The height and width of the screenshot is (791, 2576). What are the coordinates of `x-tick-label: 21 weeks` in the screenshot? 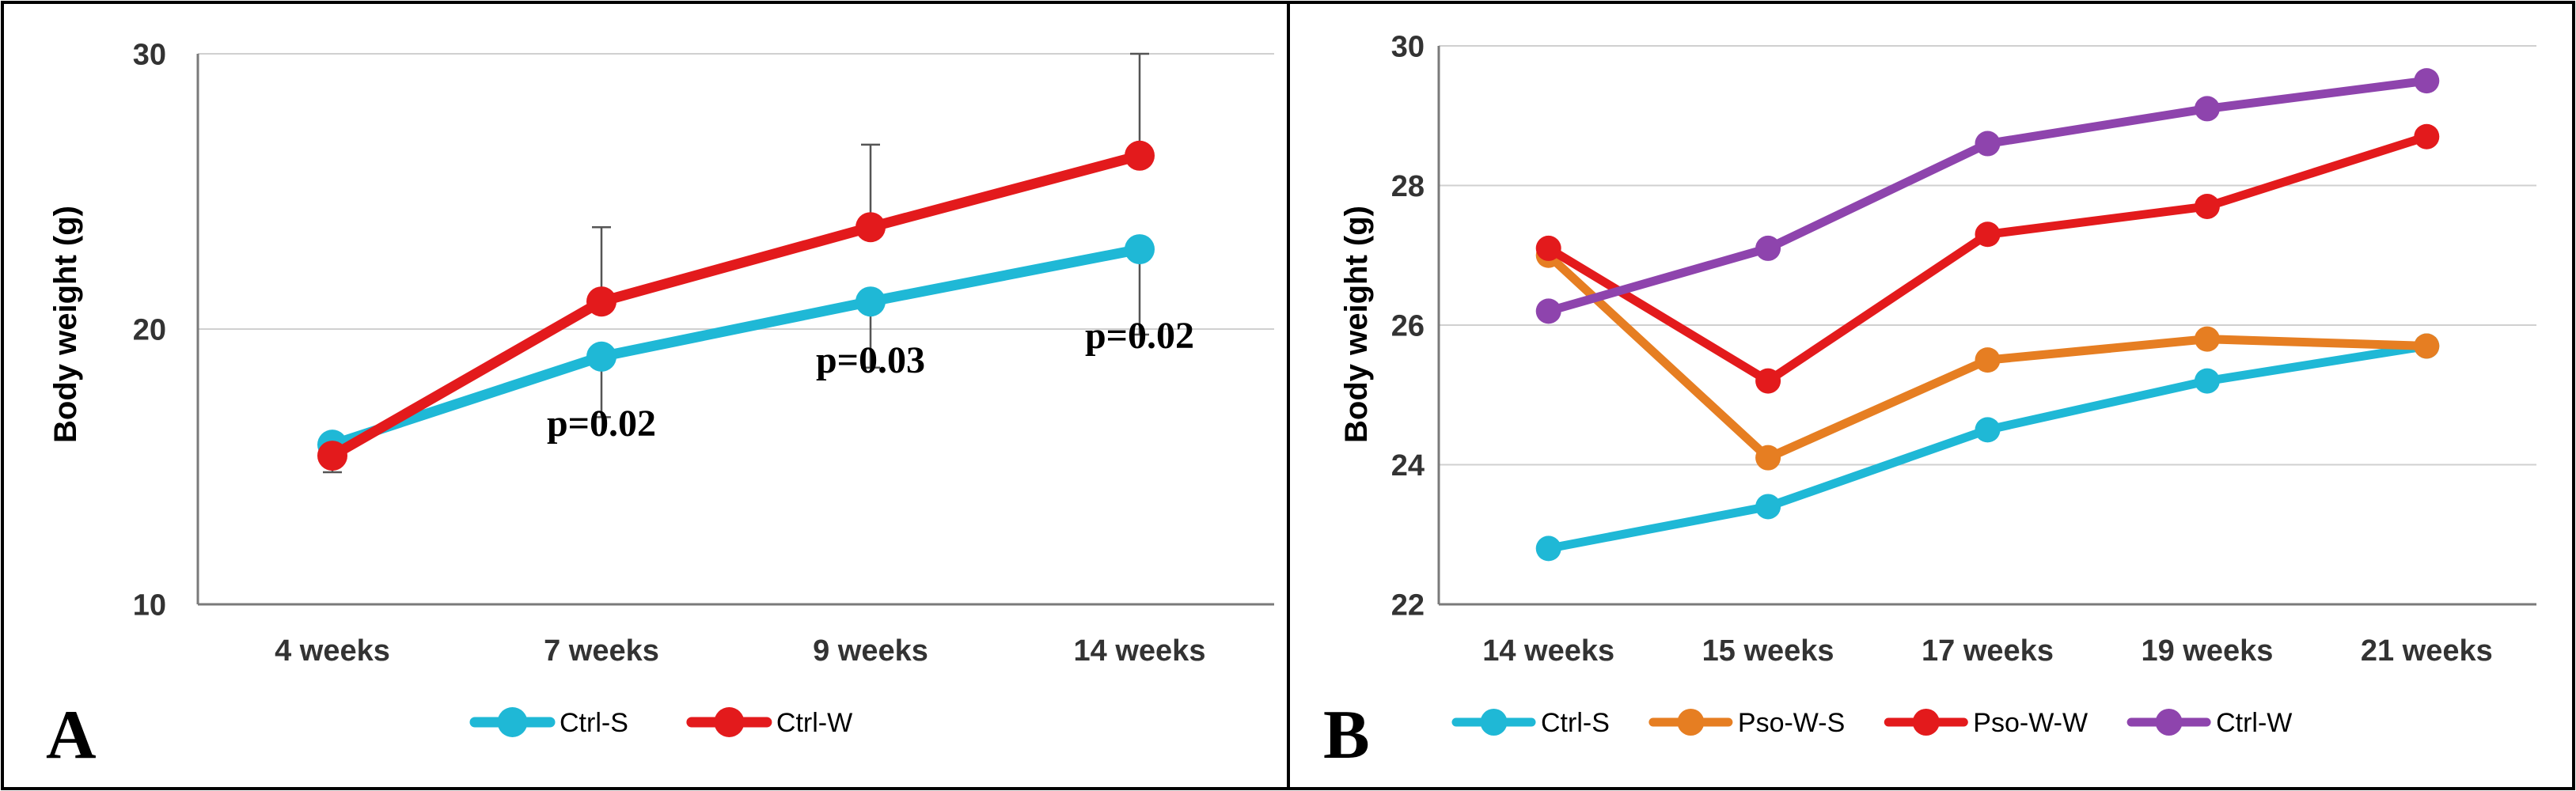 It's located at (2427, 651).